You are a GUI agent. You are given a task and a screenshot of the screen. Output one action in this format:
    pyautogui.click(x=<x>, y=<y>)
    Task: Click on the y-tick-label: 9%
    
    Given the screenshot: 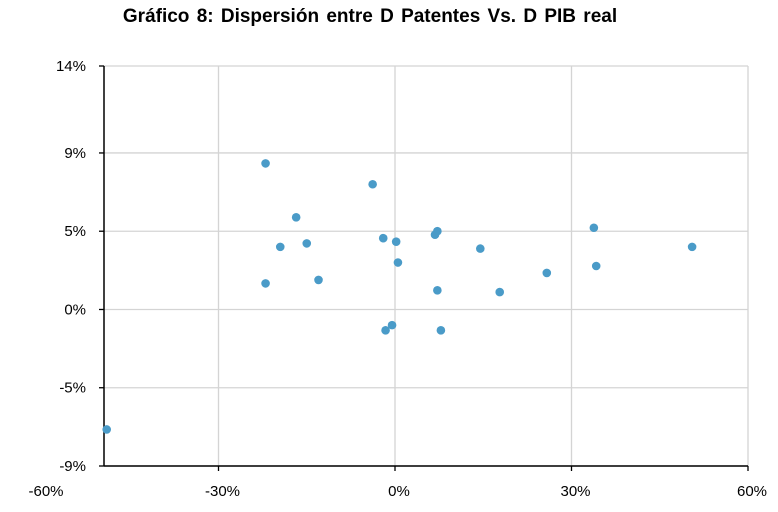 What is the action you would take?
    pyautogui.click(x=75, y=153)
    